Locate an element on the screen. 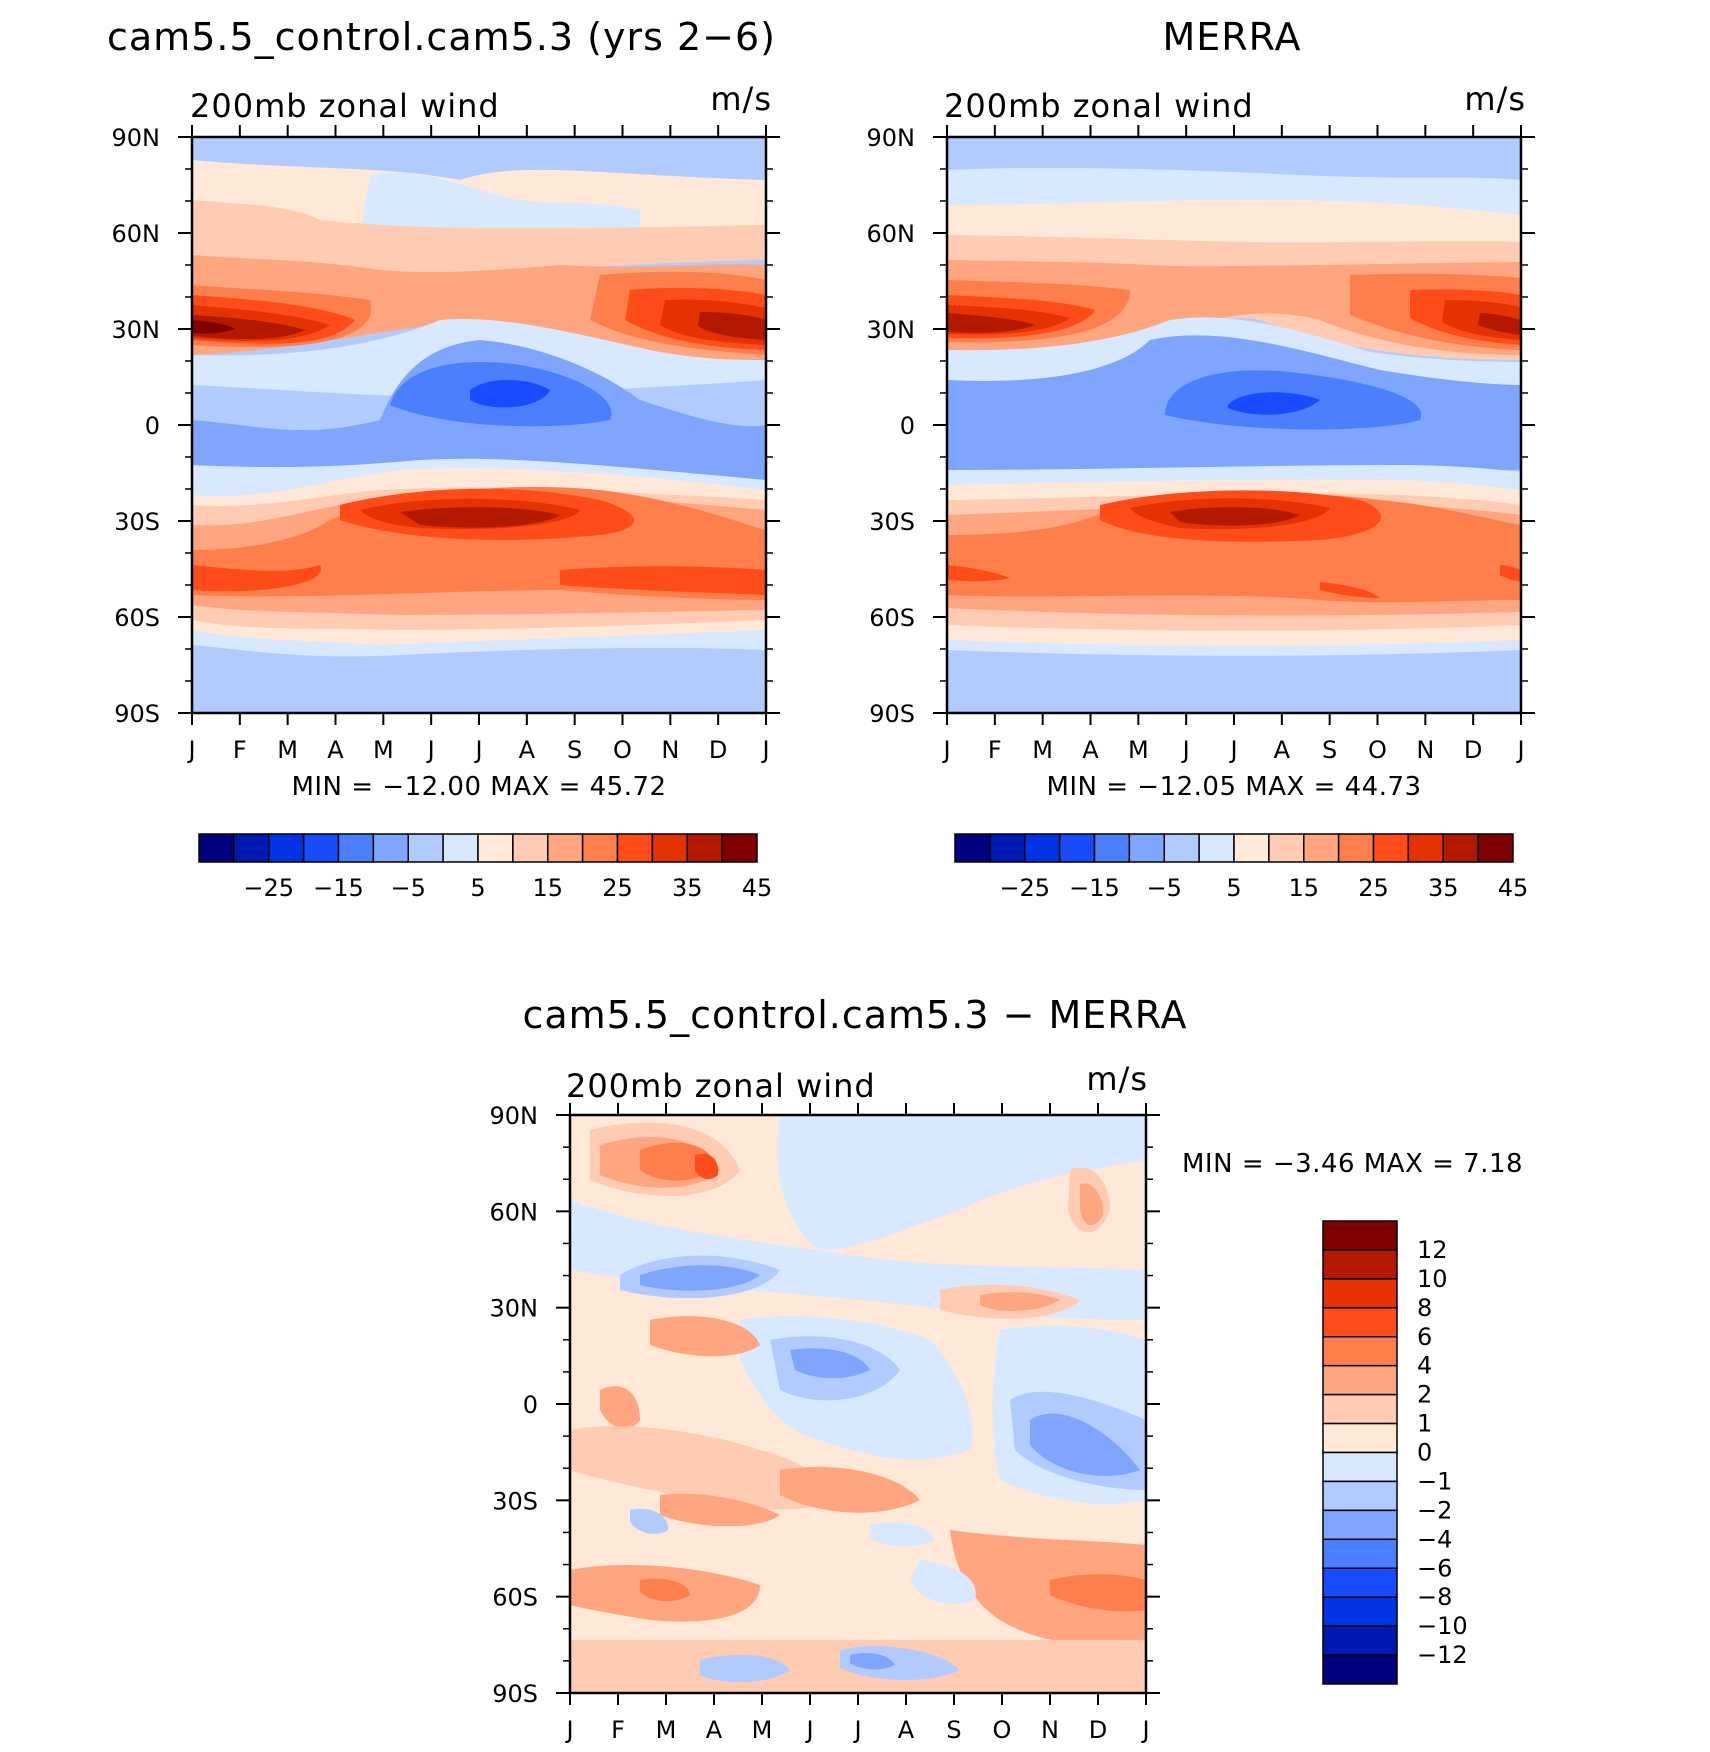 This screenshot has height=1752, width=1710. colorbar-label: 10 is located at coordinates (1432, 1279).